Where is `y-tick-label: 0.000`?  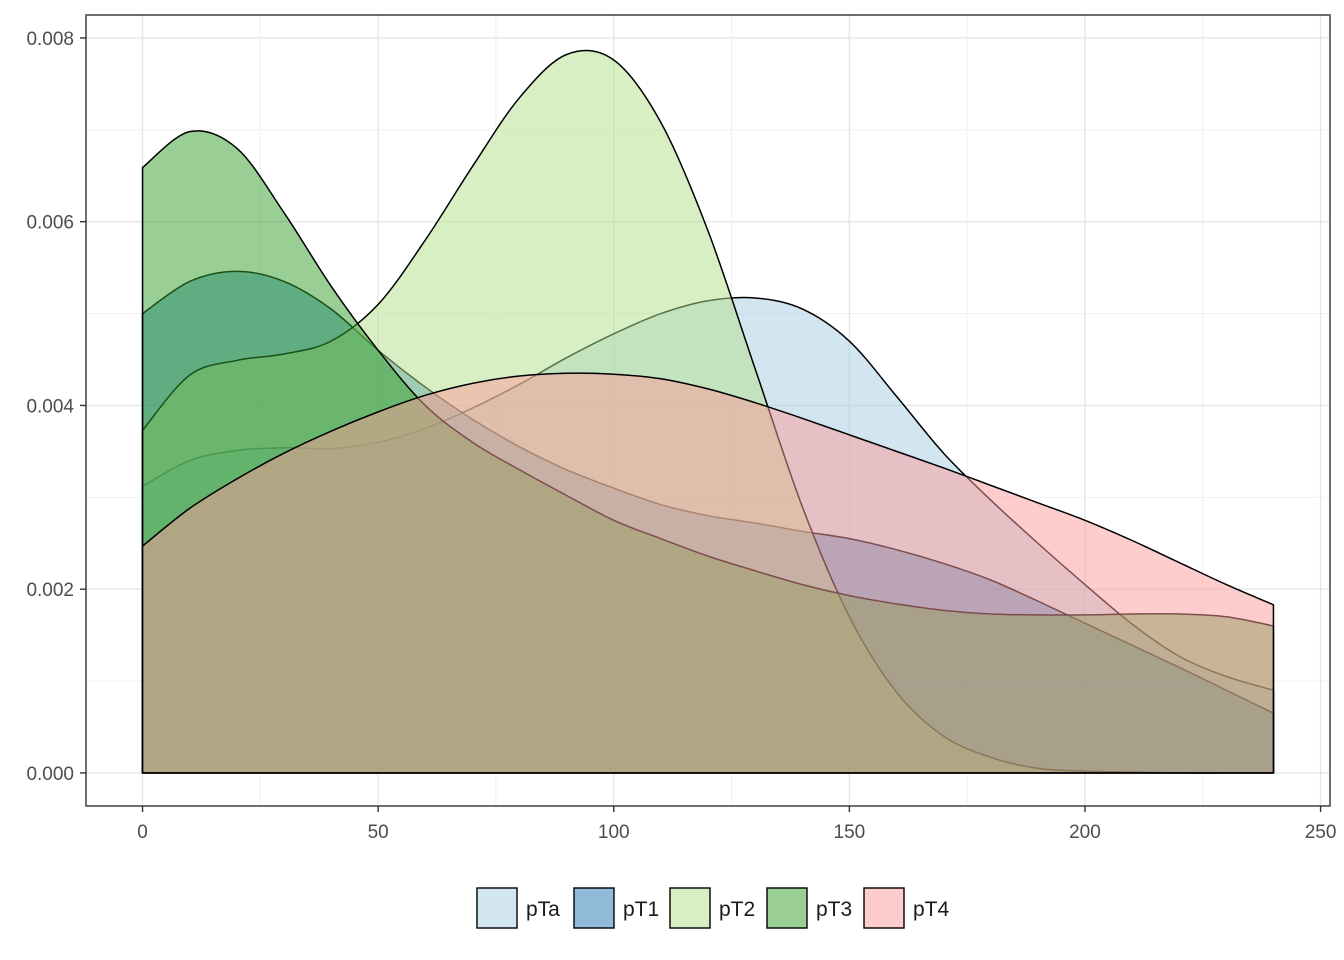
y-tick-label: 0.000 is located at coordinates (50, 774).